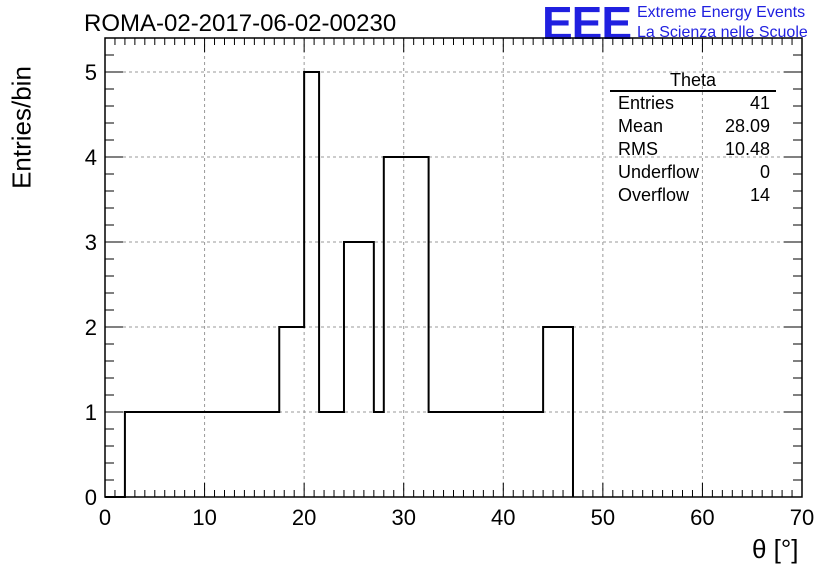 This screenshot has width=836, height=572. I want to click on y-tick-label: 1, so click(91, 412).